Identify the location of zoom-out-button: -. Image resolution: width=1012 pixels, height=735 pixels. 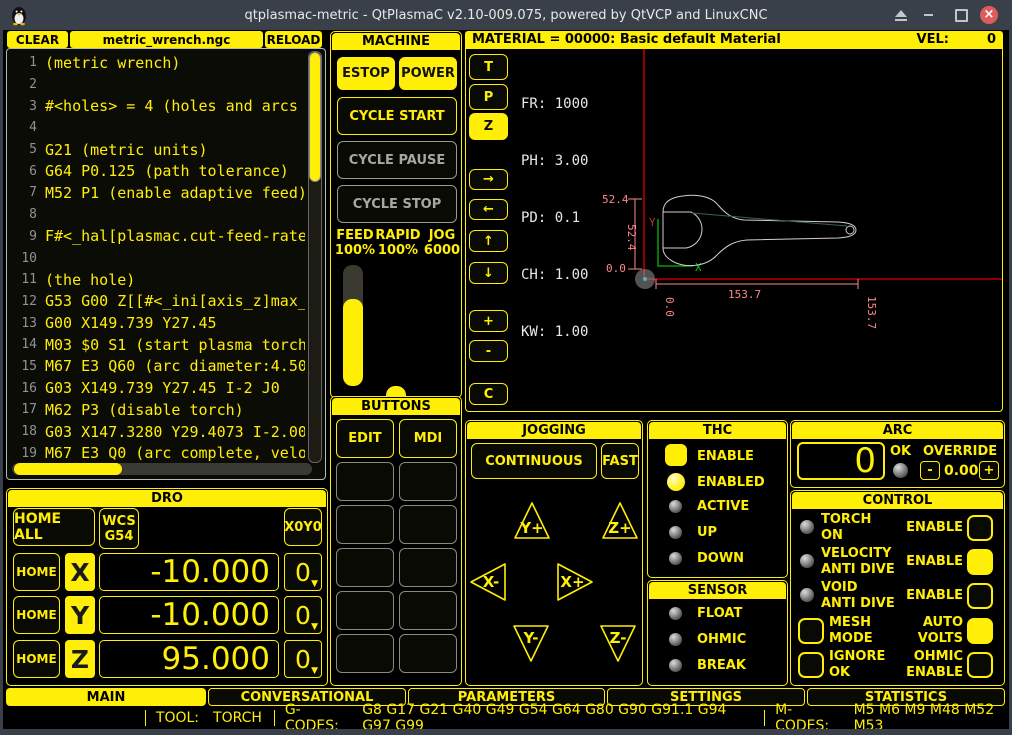
(488, 351).